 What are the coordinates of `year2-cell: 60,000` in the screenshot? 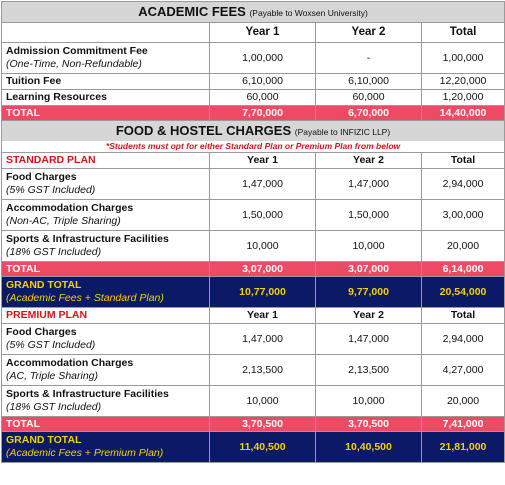 It's located at (368, 97).